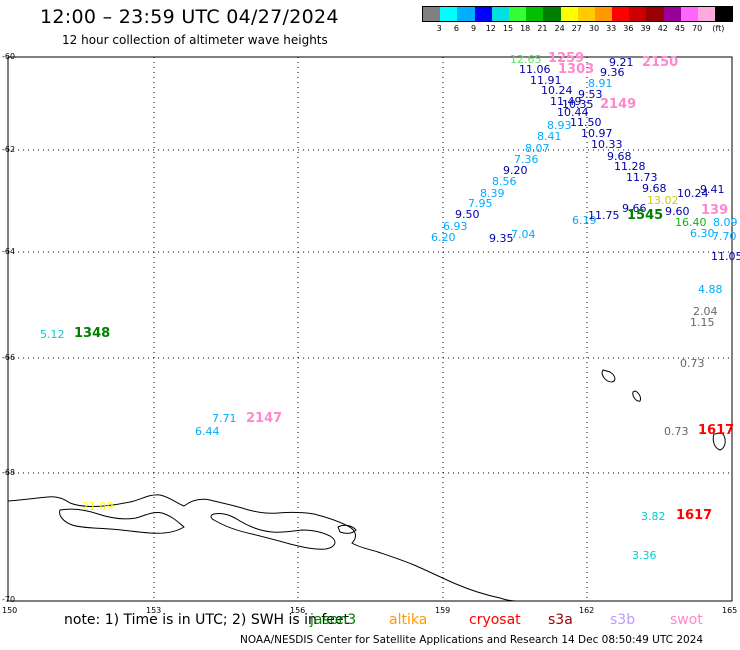 This screenshot has height=650, width=740. What do you see at coordinates (611, 28) in the screenshot?
I see `legend-label: 33` at bounding box center [611, 28].